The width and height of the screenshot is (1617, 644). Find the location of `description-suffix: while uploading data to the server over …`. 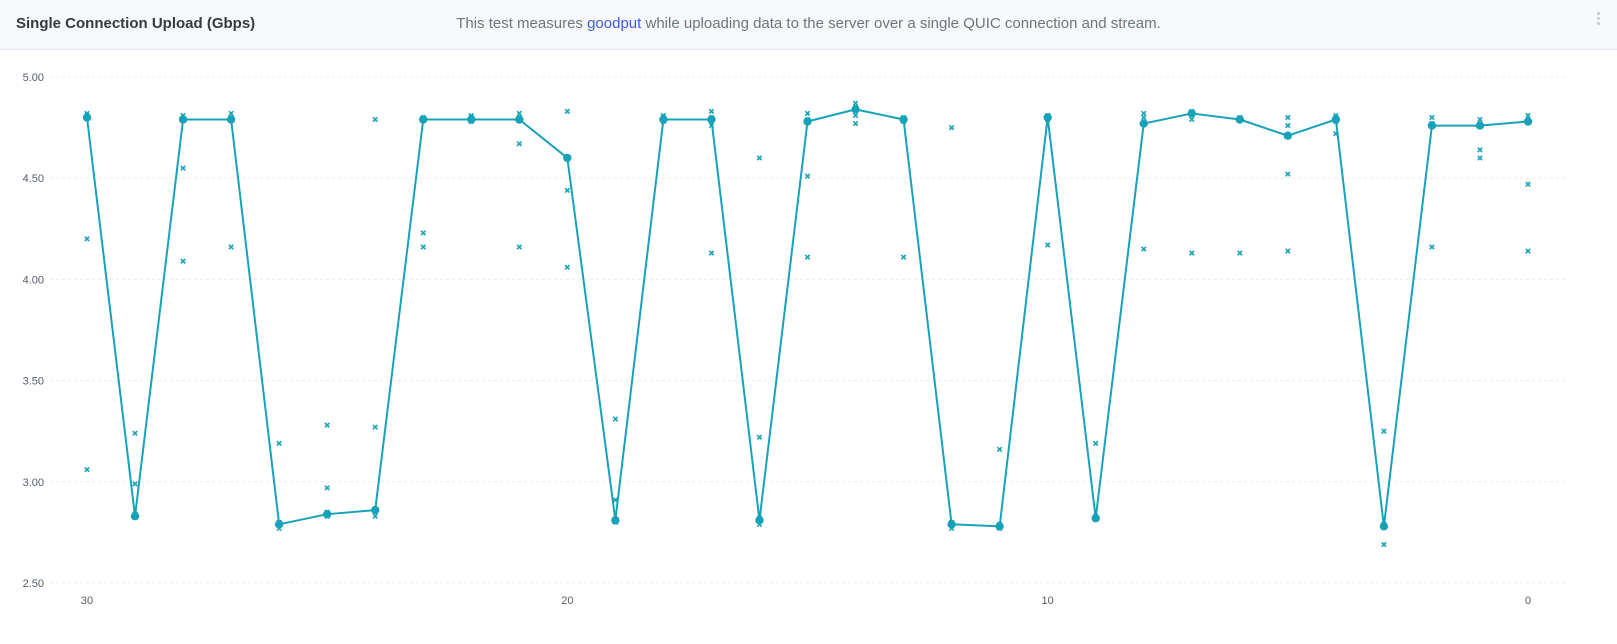

description-suffix: while uploading data to the server over … is located at coordinates (901, 23).